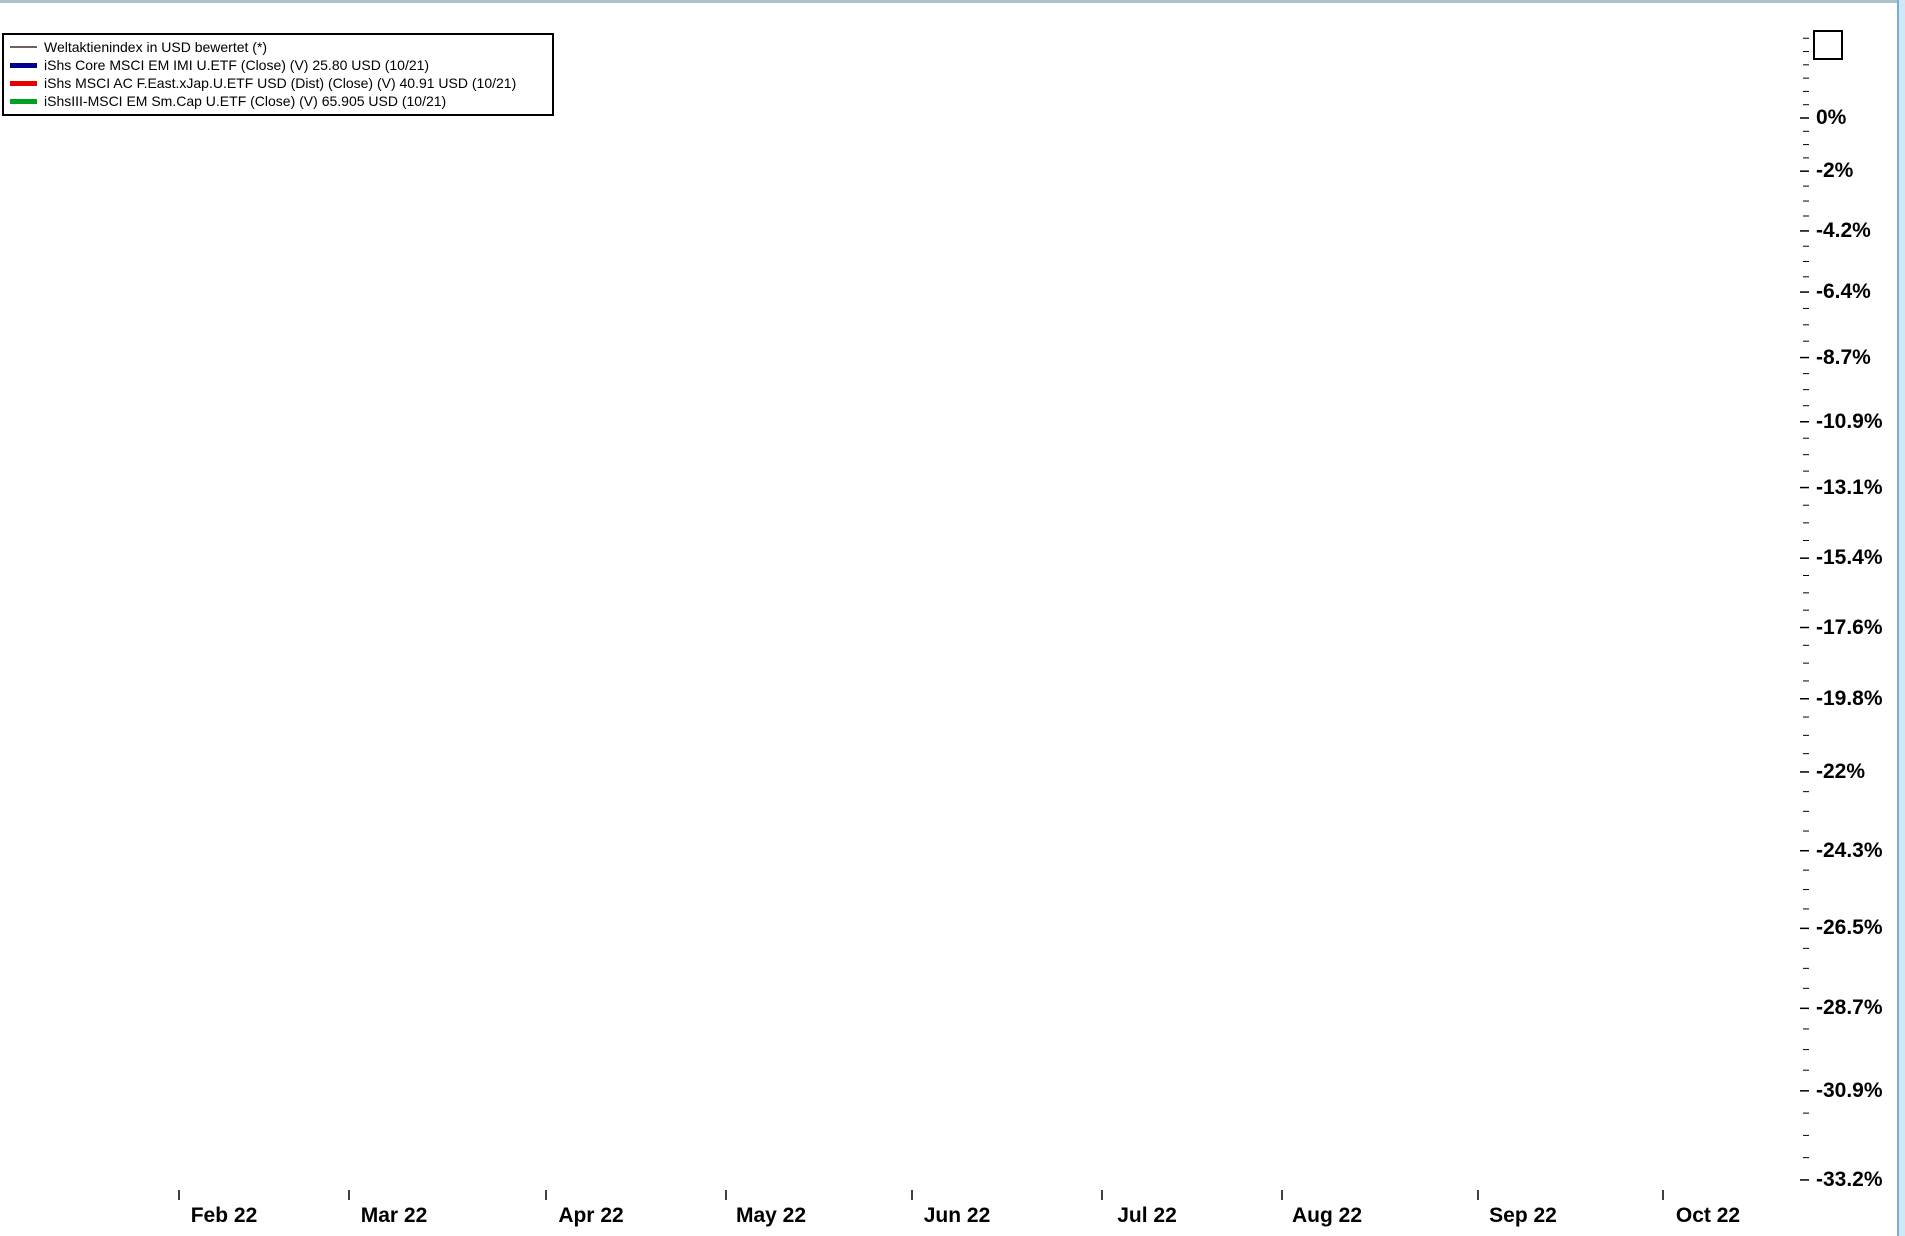 This screenshot has height=1236, width=1905. I want to click on y-axis-tick-label: -8.7%, so click(1843, 357).